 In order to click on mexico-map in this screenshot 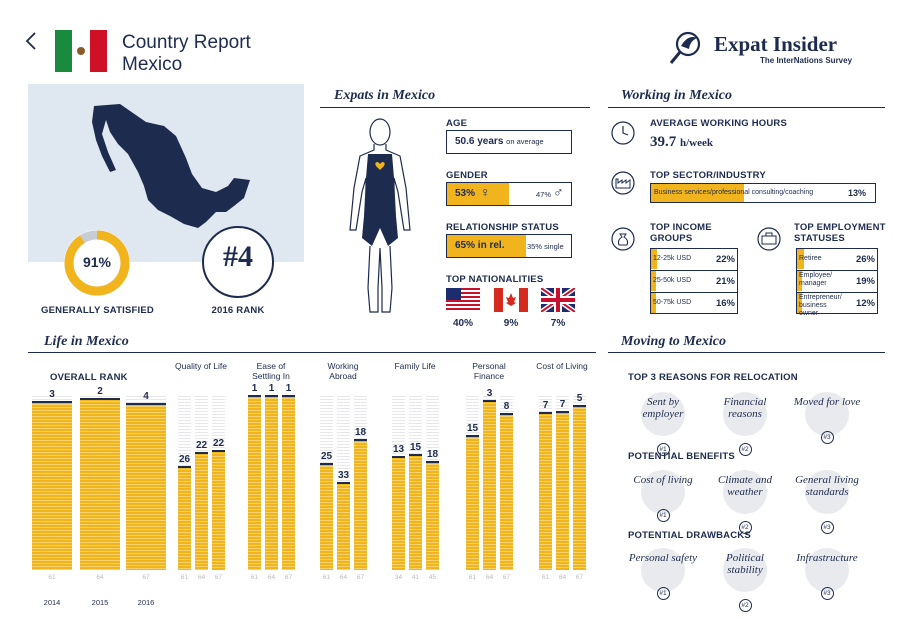, I will do `click(171, 166)`.